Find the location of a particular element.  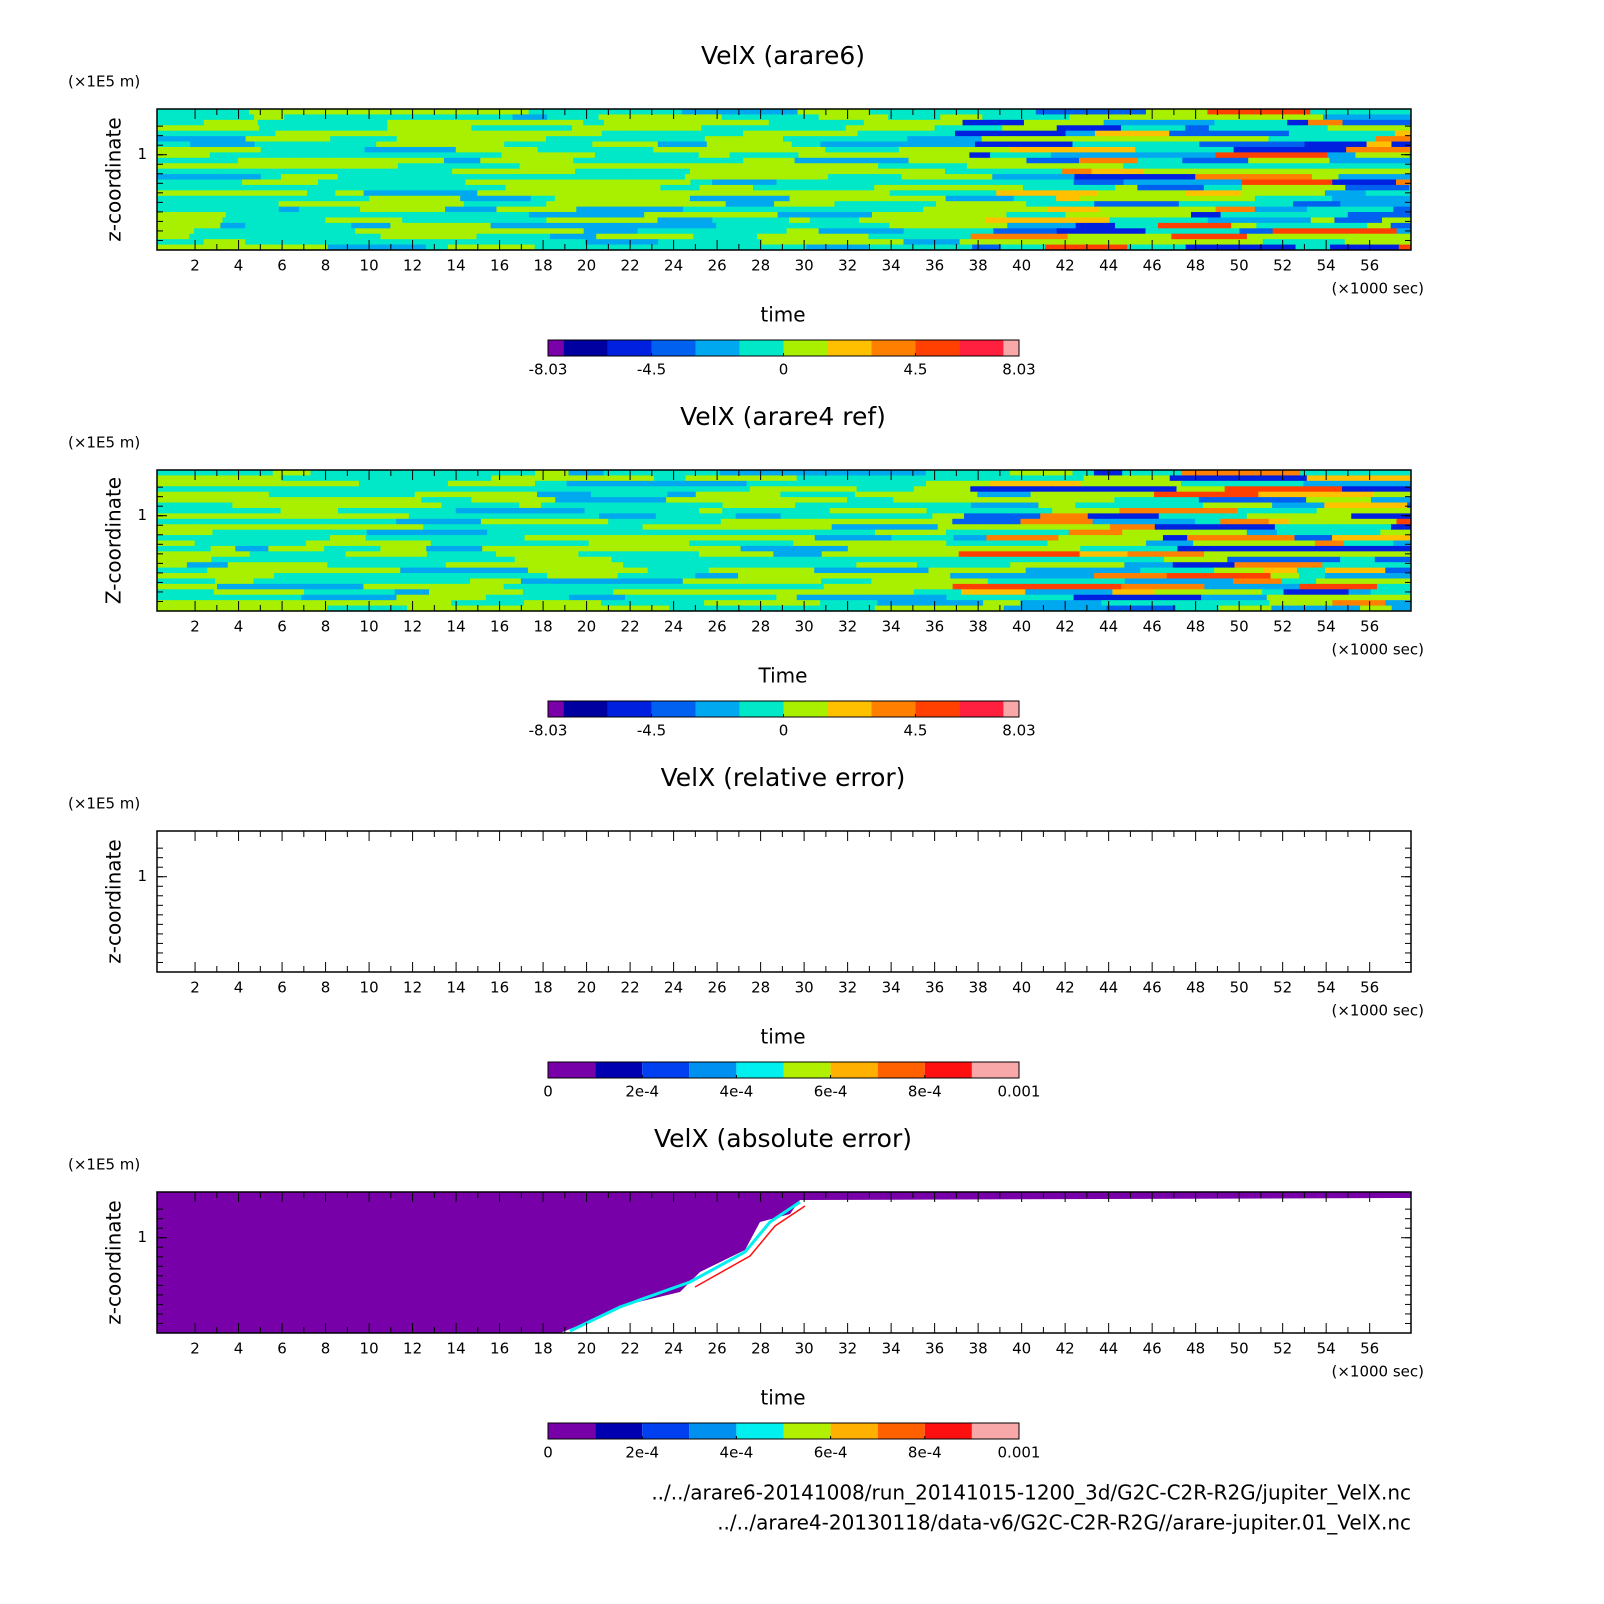

x-tick-label: 52 is located at coordinates (1282, 627).